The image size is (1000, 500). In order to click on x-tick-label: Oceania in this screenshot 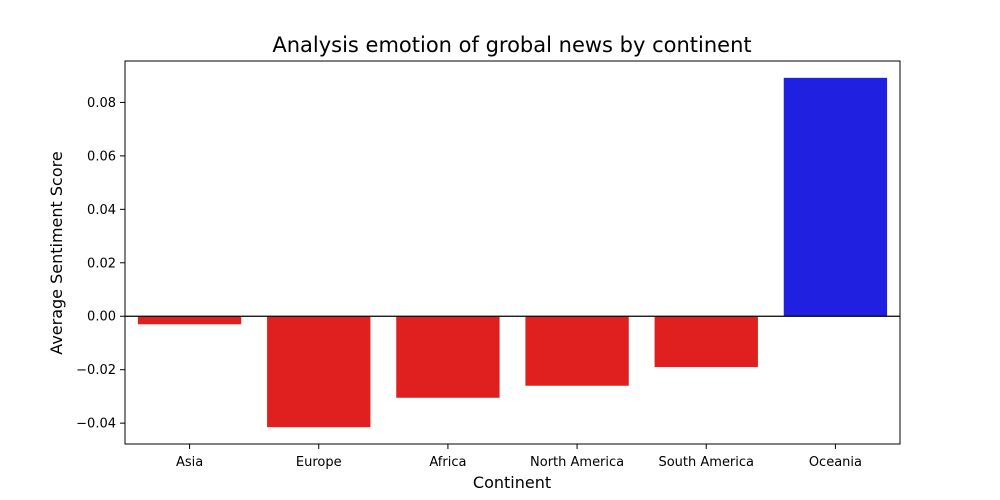, I will do `click(835, 462)`.